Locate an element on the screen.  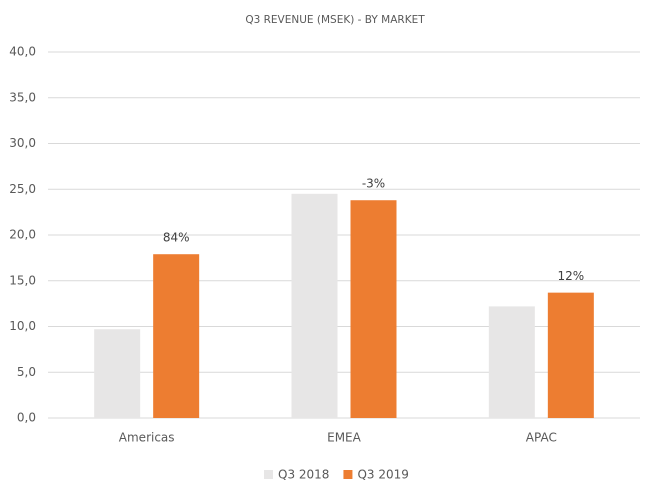
legend-label: Q3 2019 is located at coordinates (382, 475).